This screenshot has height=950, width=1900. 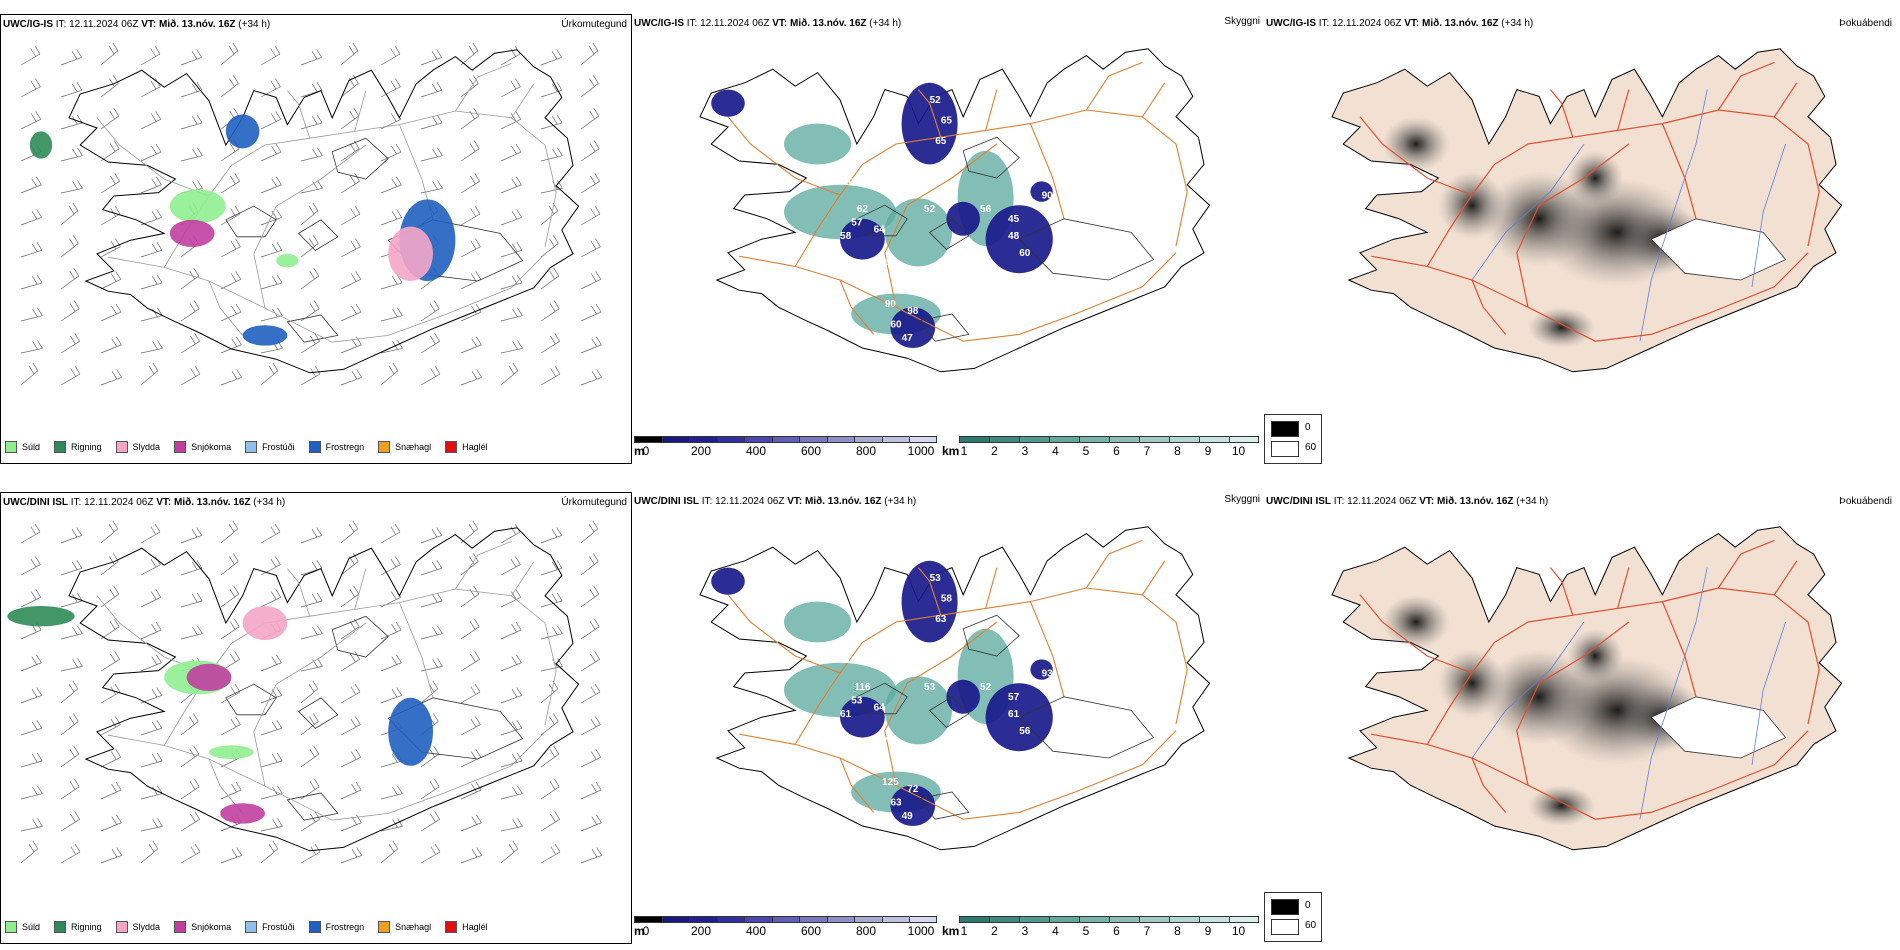 I want to click on variable-name: Úrkomutegund, so click(x=594, y=502).